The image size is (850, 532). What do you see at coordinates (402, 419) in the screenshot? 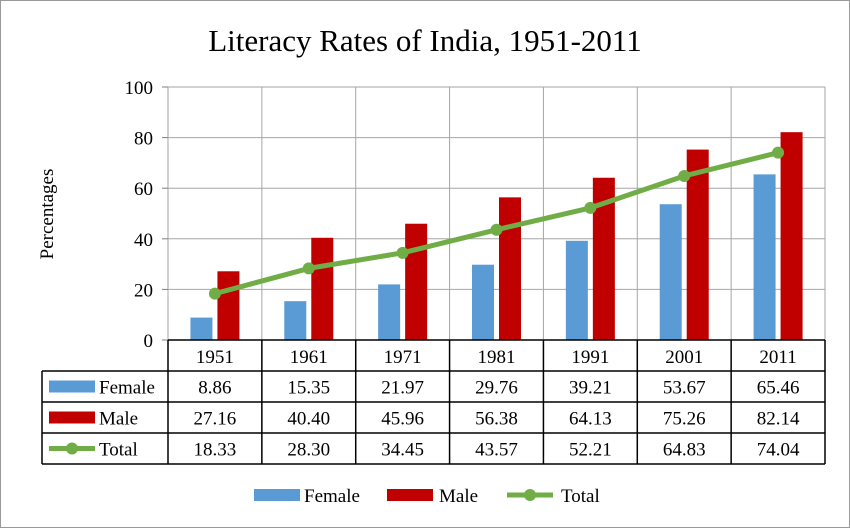
I see `table-cell: 45.96` at bounding box center [402, 419].